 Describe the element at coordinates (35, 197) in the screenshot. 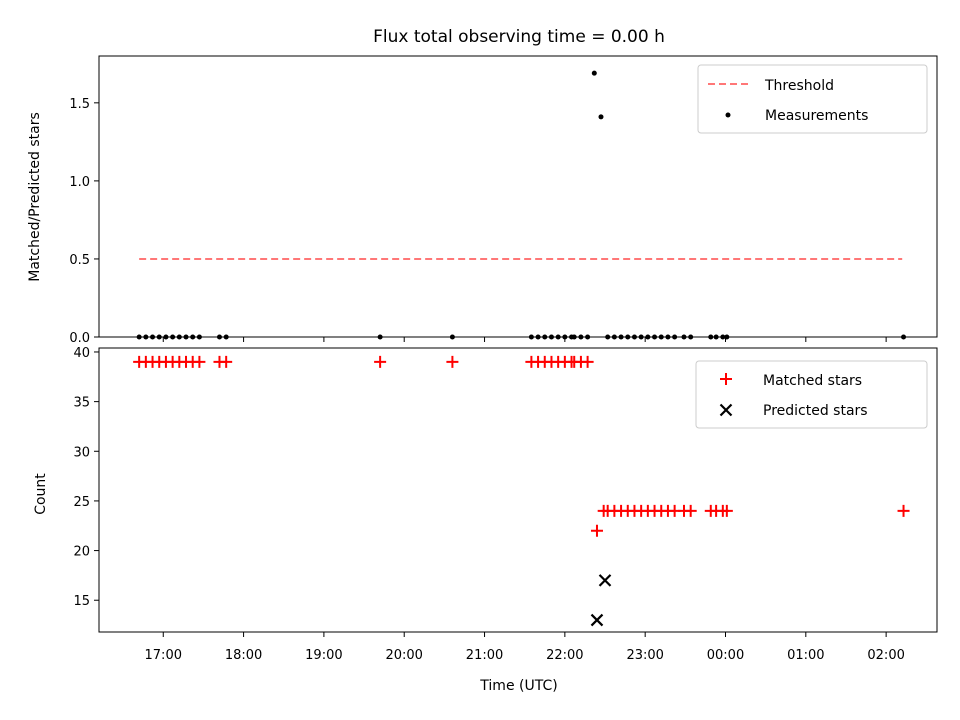

I see `top-y-axis-label: Matched/Predicted stars` at that location.